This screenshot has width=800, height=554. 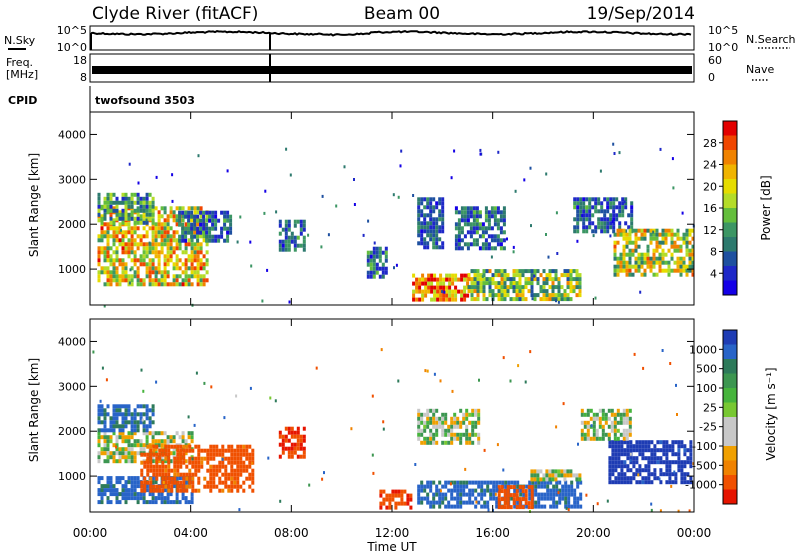 What do you see at coordinates (643, 368) in the screenshot?
I see `velocity-speck` at bounding box center [643, 368].